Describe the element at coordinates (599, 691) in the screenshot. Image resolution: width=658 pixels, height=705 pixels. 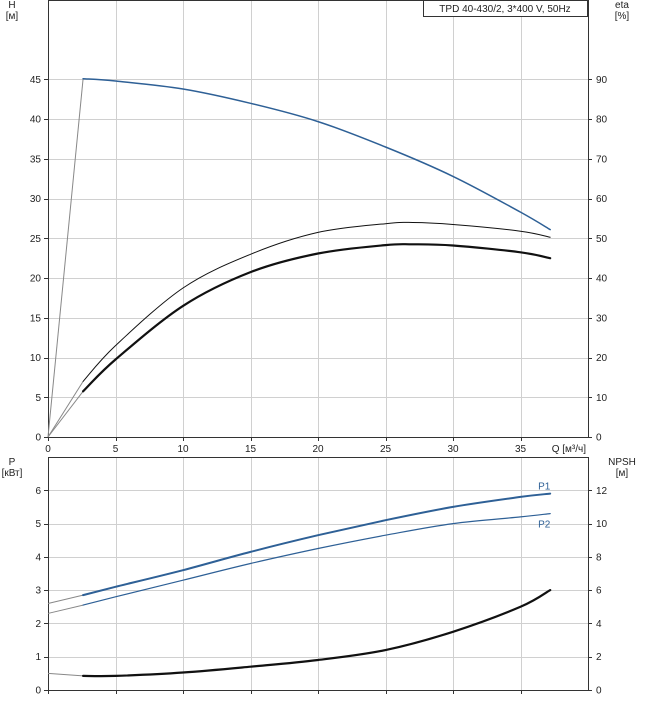
I see `power-npsh-y2-tick-label: 0` at that location.